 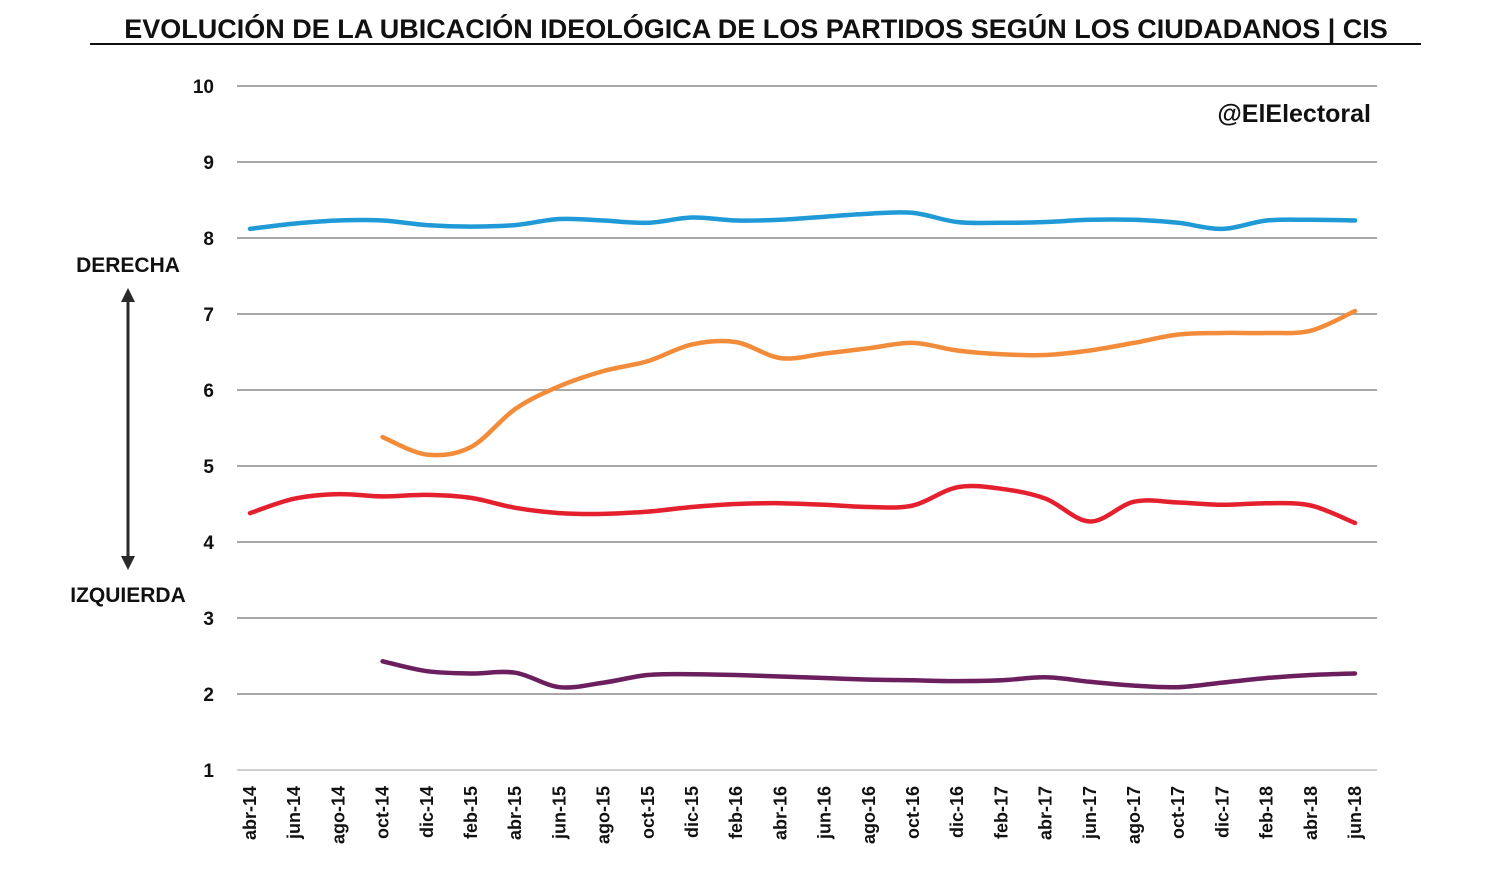 I want to click on watermark-label: @ElElectoral, so click(x=1294, y=114).